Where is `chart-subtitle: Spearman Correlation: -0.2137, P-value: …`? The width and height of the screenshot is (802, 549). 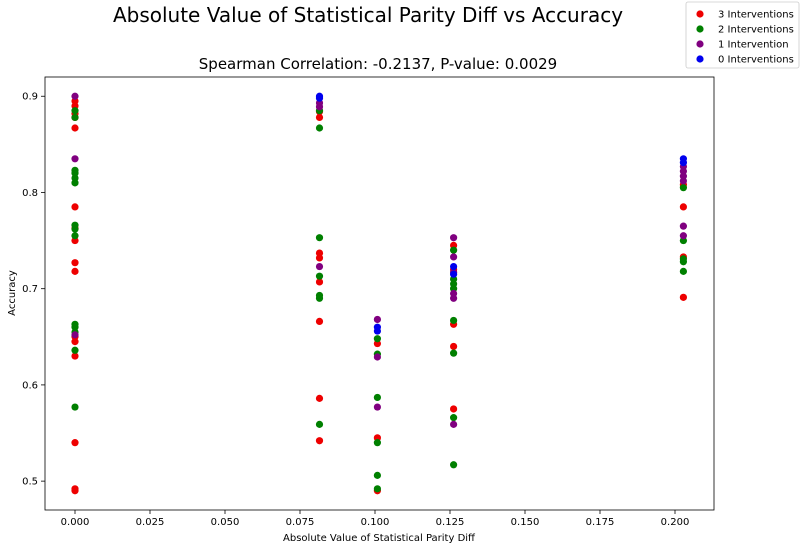
chart-subtitle: Spearman Correlation: -0.2137, P-value: … is located at coordinates (378, 64).